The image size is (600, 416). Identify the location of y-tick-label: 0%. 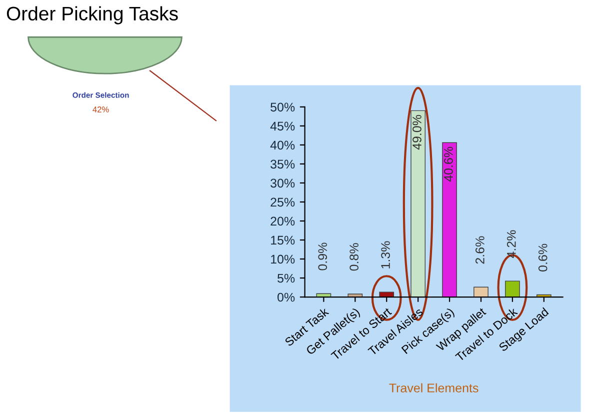
(286, 297).